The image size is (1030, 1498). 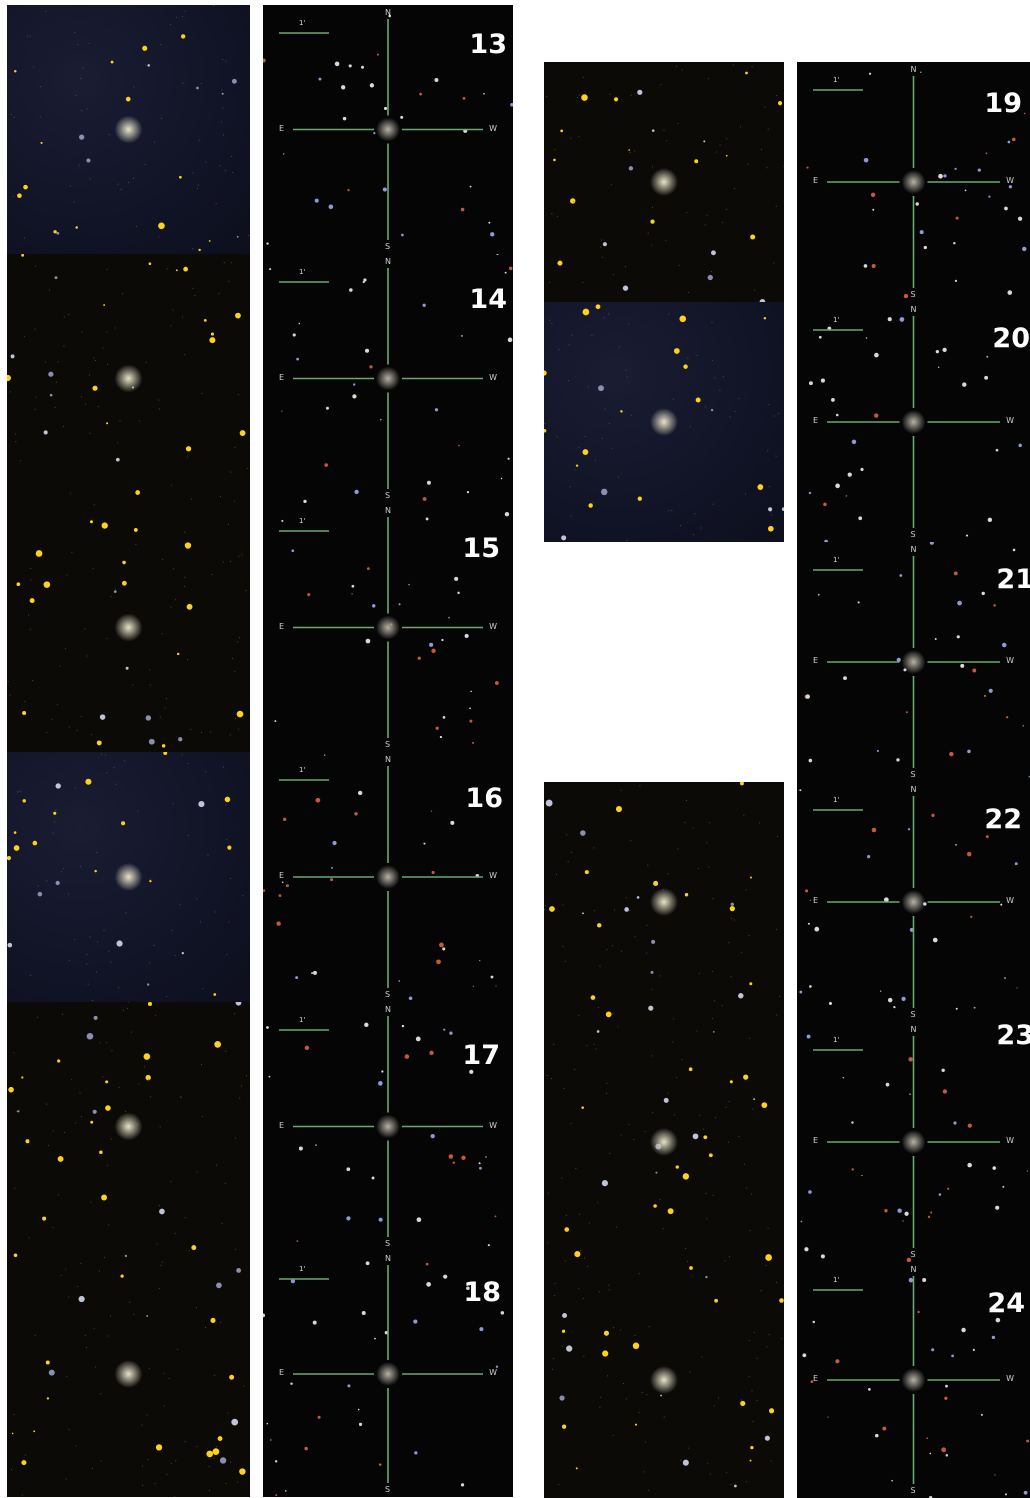 I want to click on compass-west: W, so click(x=493, y=128).